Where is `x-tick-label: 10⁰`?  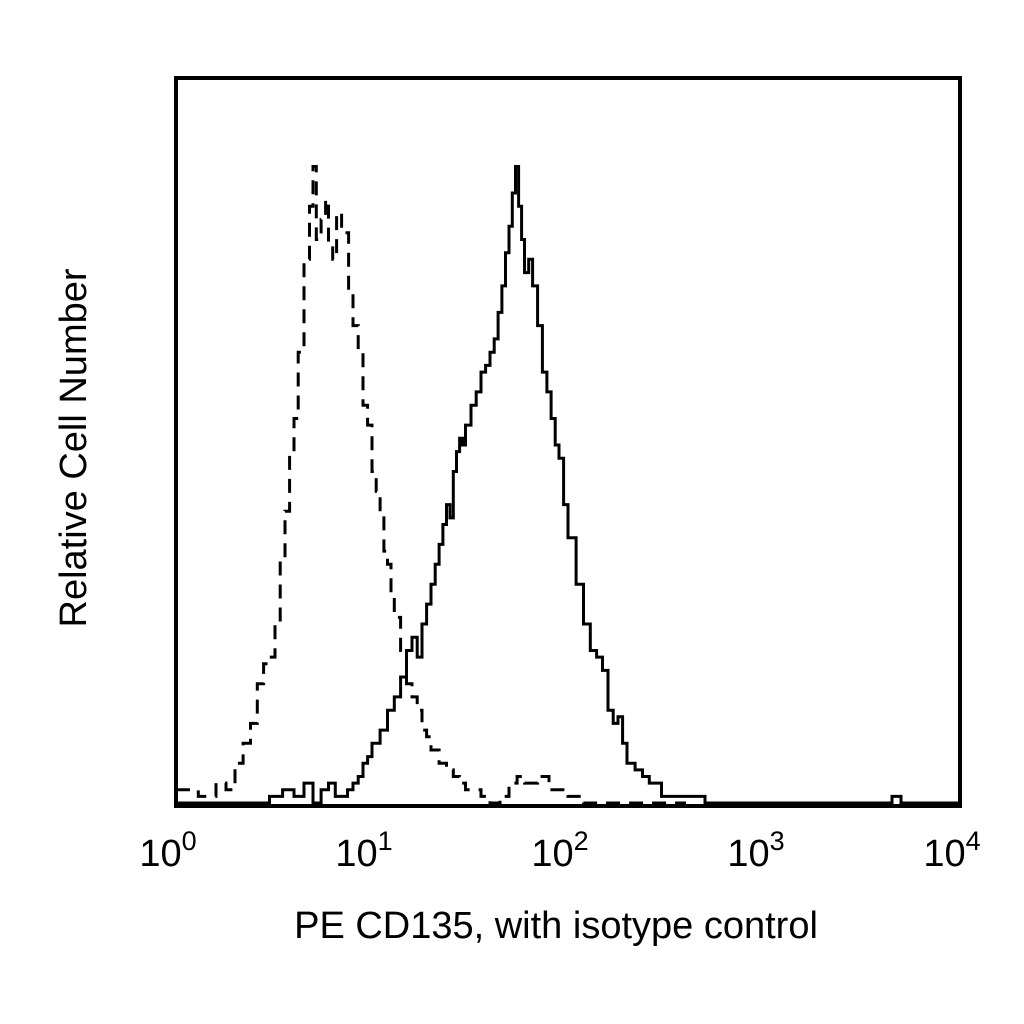
x-tick-label: 10⁰ is located at coordinates (167, 850).